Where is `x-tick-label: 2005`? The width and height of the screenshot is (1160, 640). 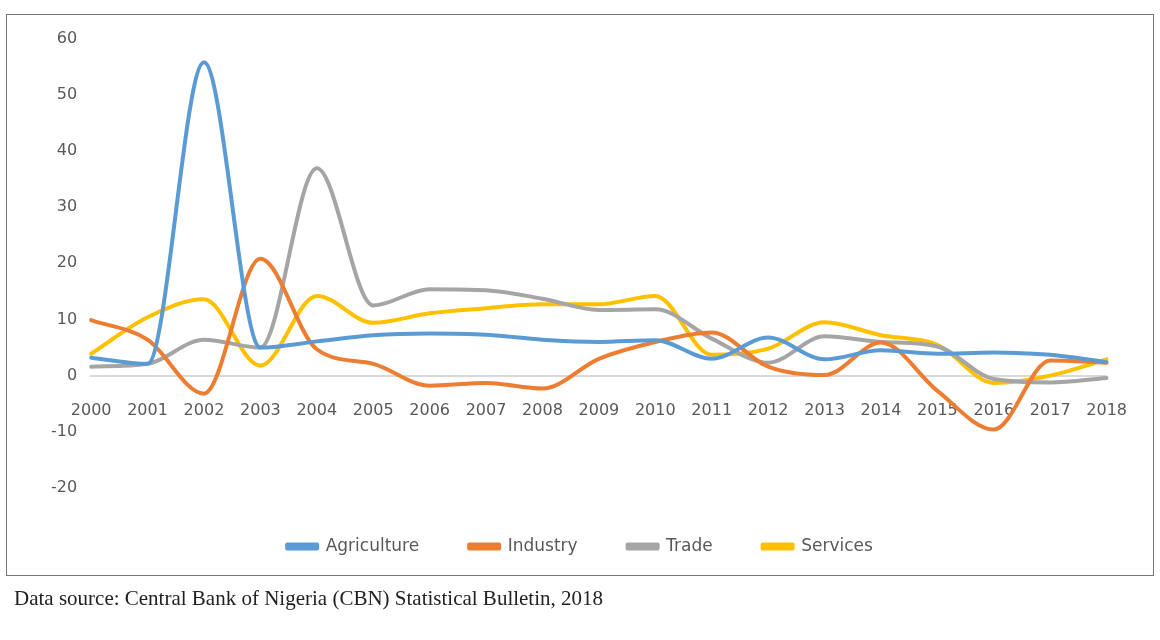 x-tick-label: 2005 is located at coordinates (373, 410).